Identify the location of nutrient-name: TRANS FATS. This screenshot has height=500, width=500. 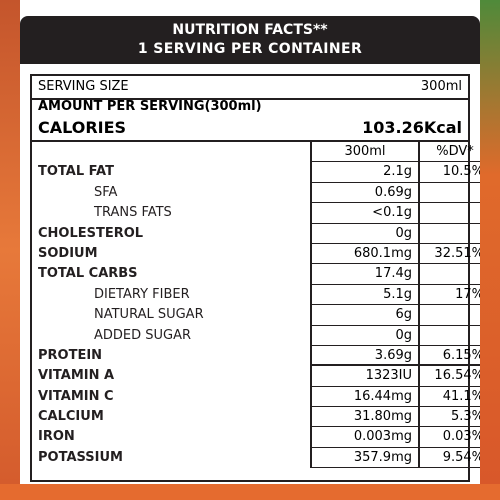
(133, 213).